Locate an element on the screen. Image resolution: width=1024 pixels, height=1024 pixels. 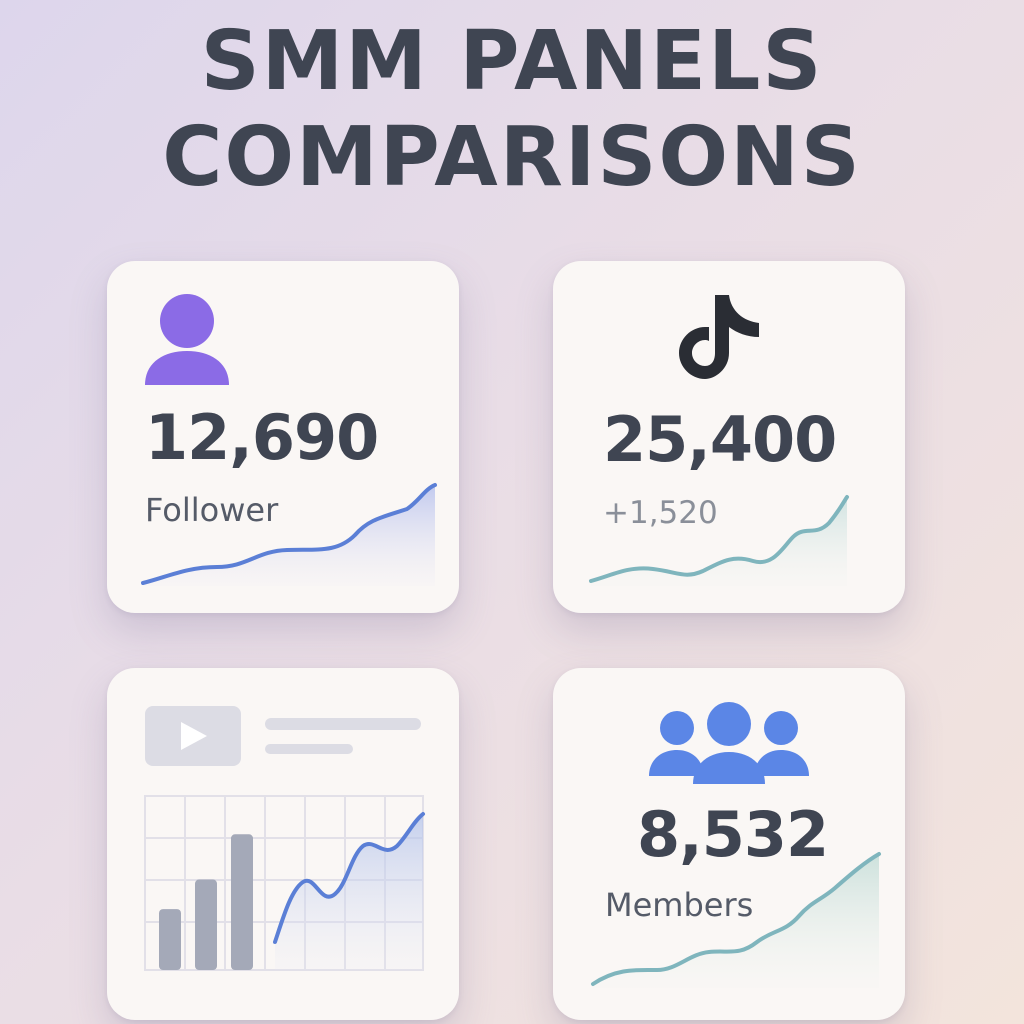
video-title-placeholder is located at coordinates (343, 724).